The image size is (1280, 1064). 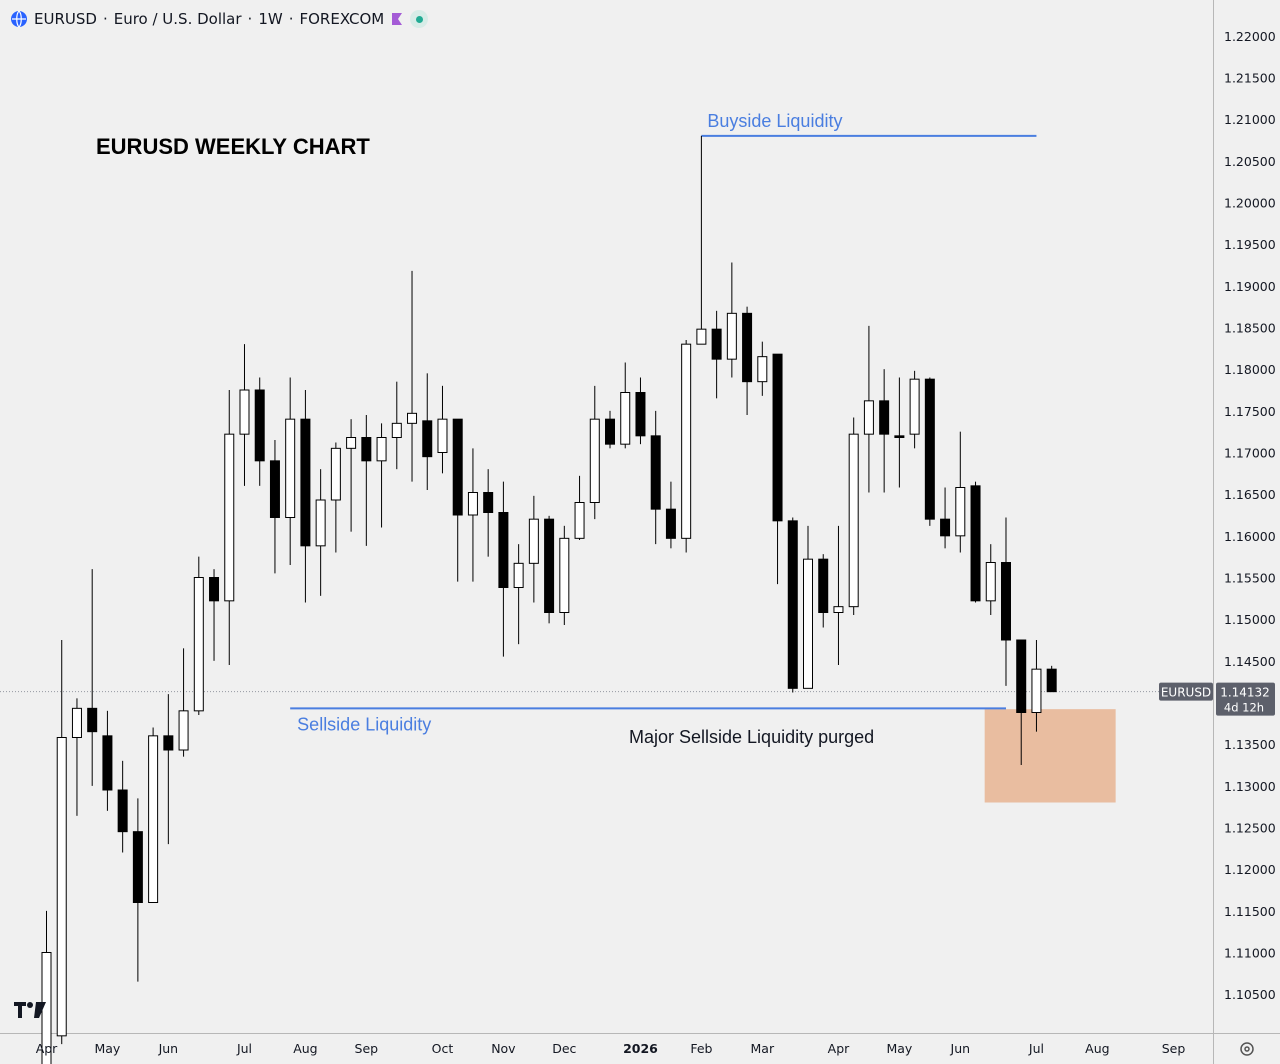 What do you see at coordinates (1250, 578) in the screenshot?
I see `price-tick-label: 1.15500` at bounding box center [1250, 578].